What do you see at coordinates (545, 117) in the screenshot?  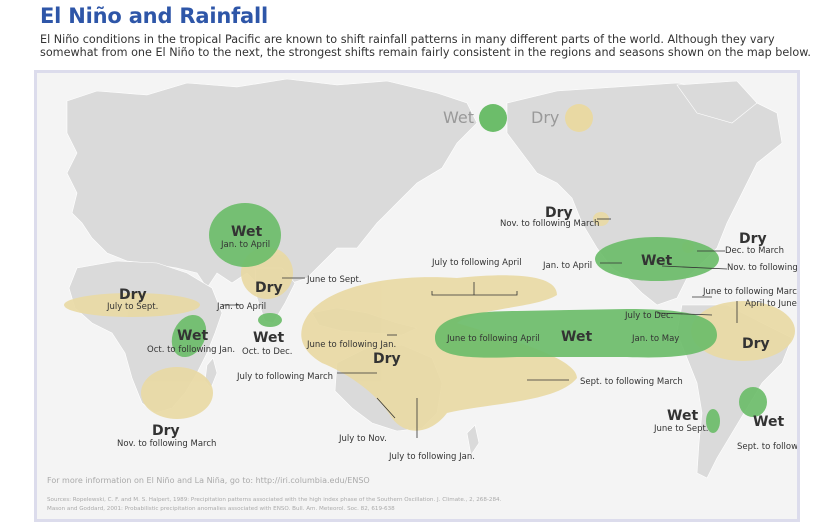 I see `legend-dry-label: Dry` at bounding box center [545, 117].